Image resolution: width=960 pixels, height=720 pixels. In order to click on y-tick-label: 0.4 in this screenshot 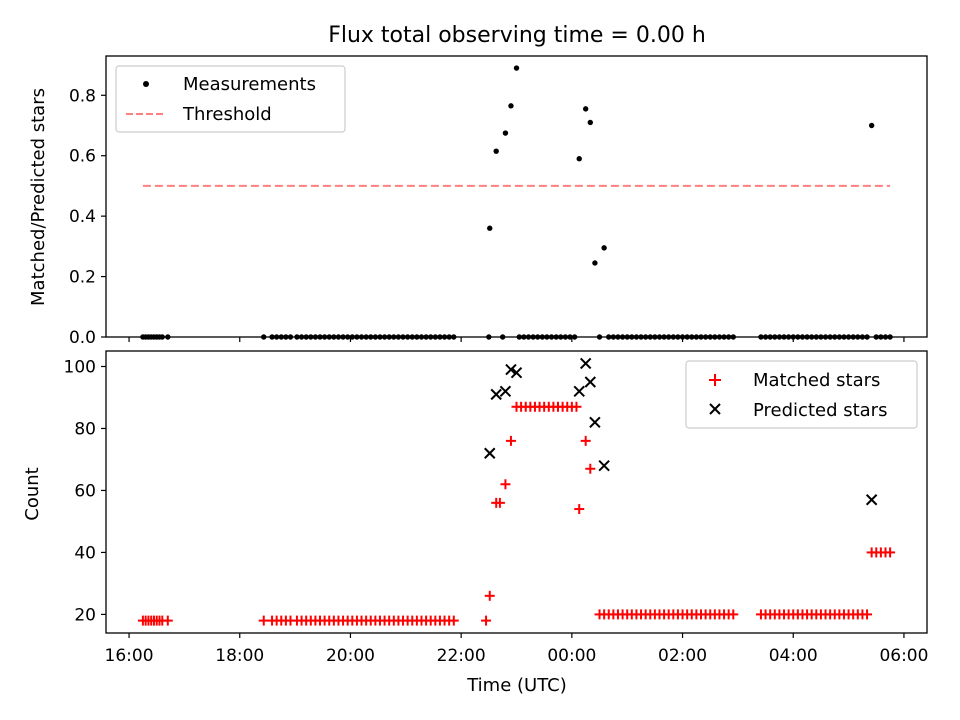, I will do `click(82, 217)`.